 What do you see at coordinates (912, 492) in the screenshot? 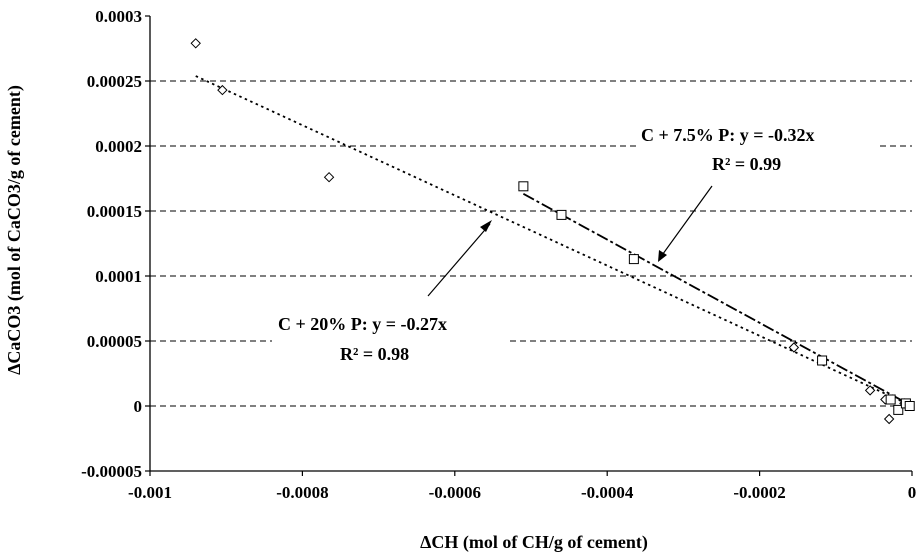
I see `x-tick-label: 0` at bounding box center [912, 492].